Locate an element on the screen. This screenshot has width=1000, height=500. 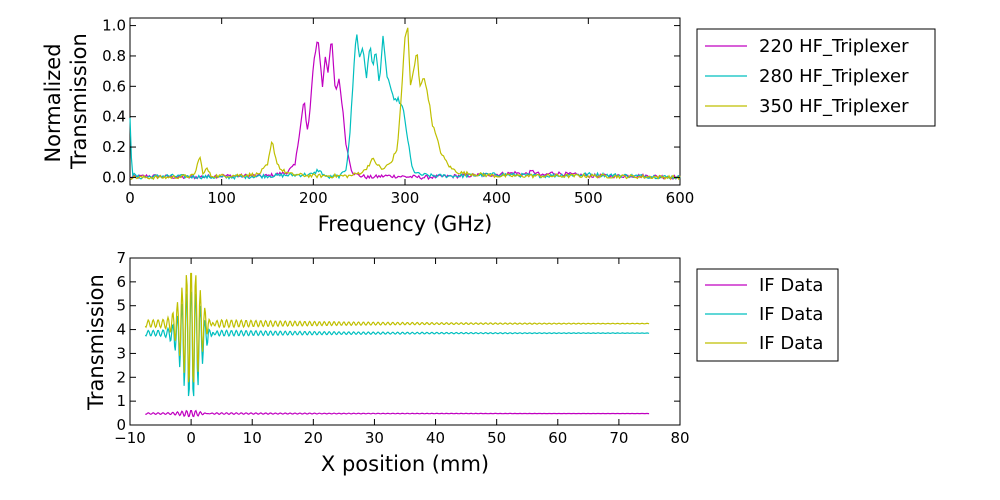
bottom-y-tick-label: 2 is located at coordinates (121, 377).